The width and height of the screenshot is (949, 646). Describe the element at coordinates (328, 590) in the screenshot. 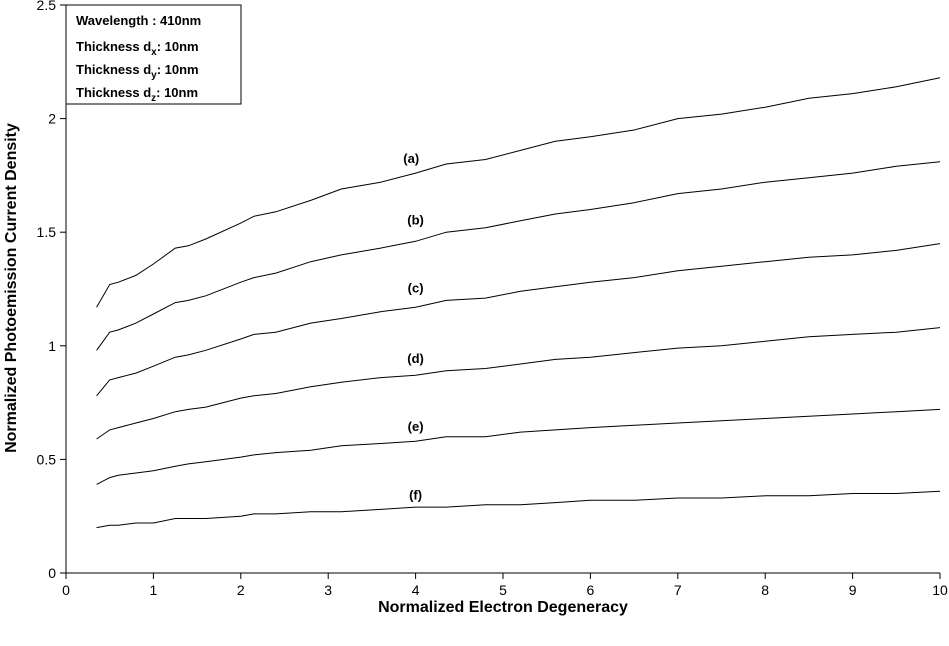

I see `x-tick-label: 3` at that location.